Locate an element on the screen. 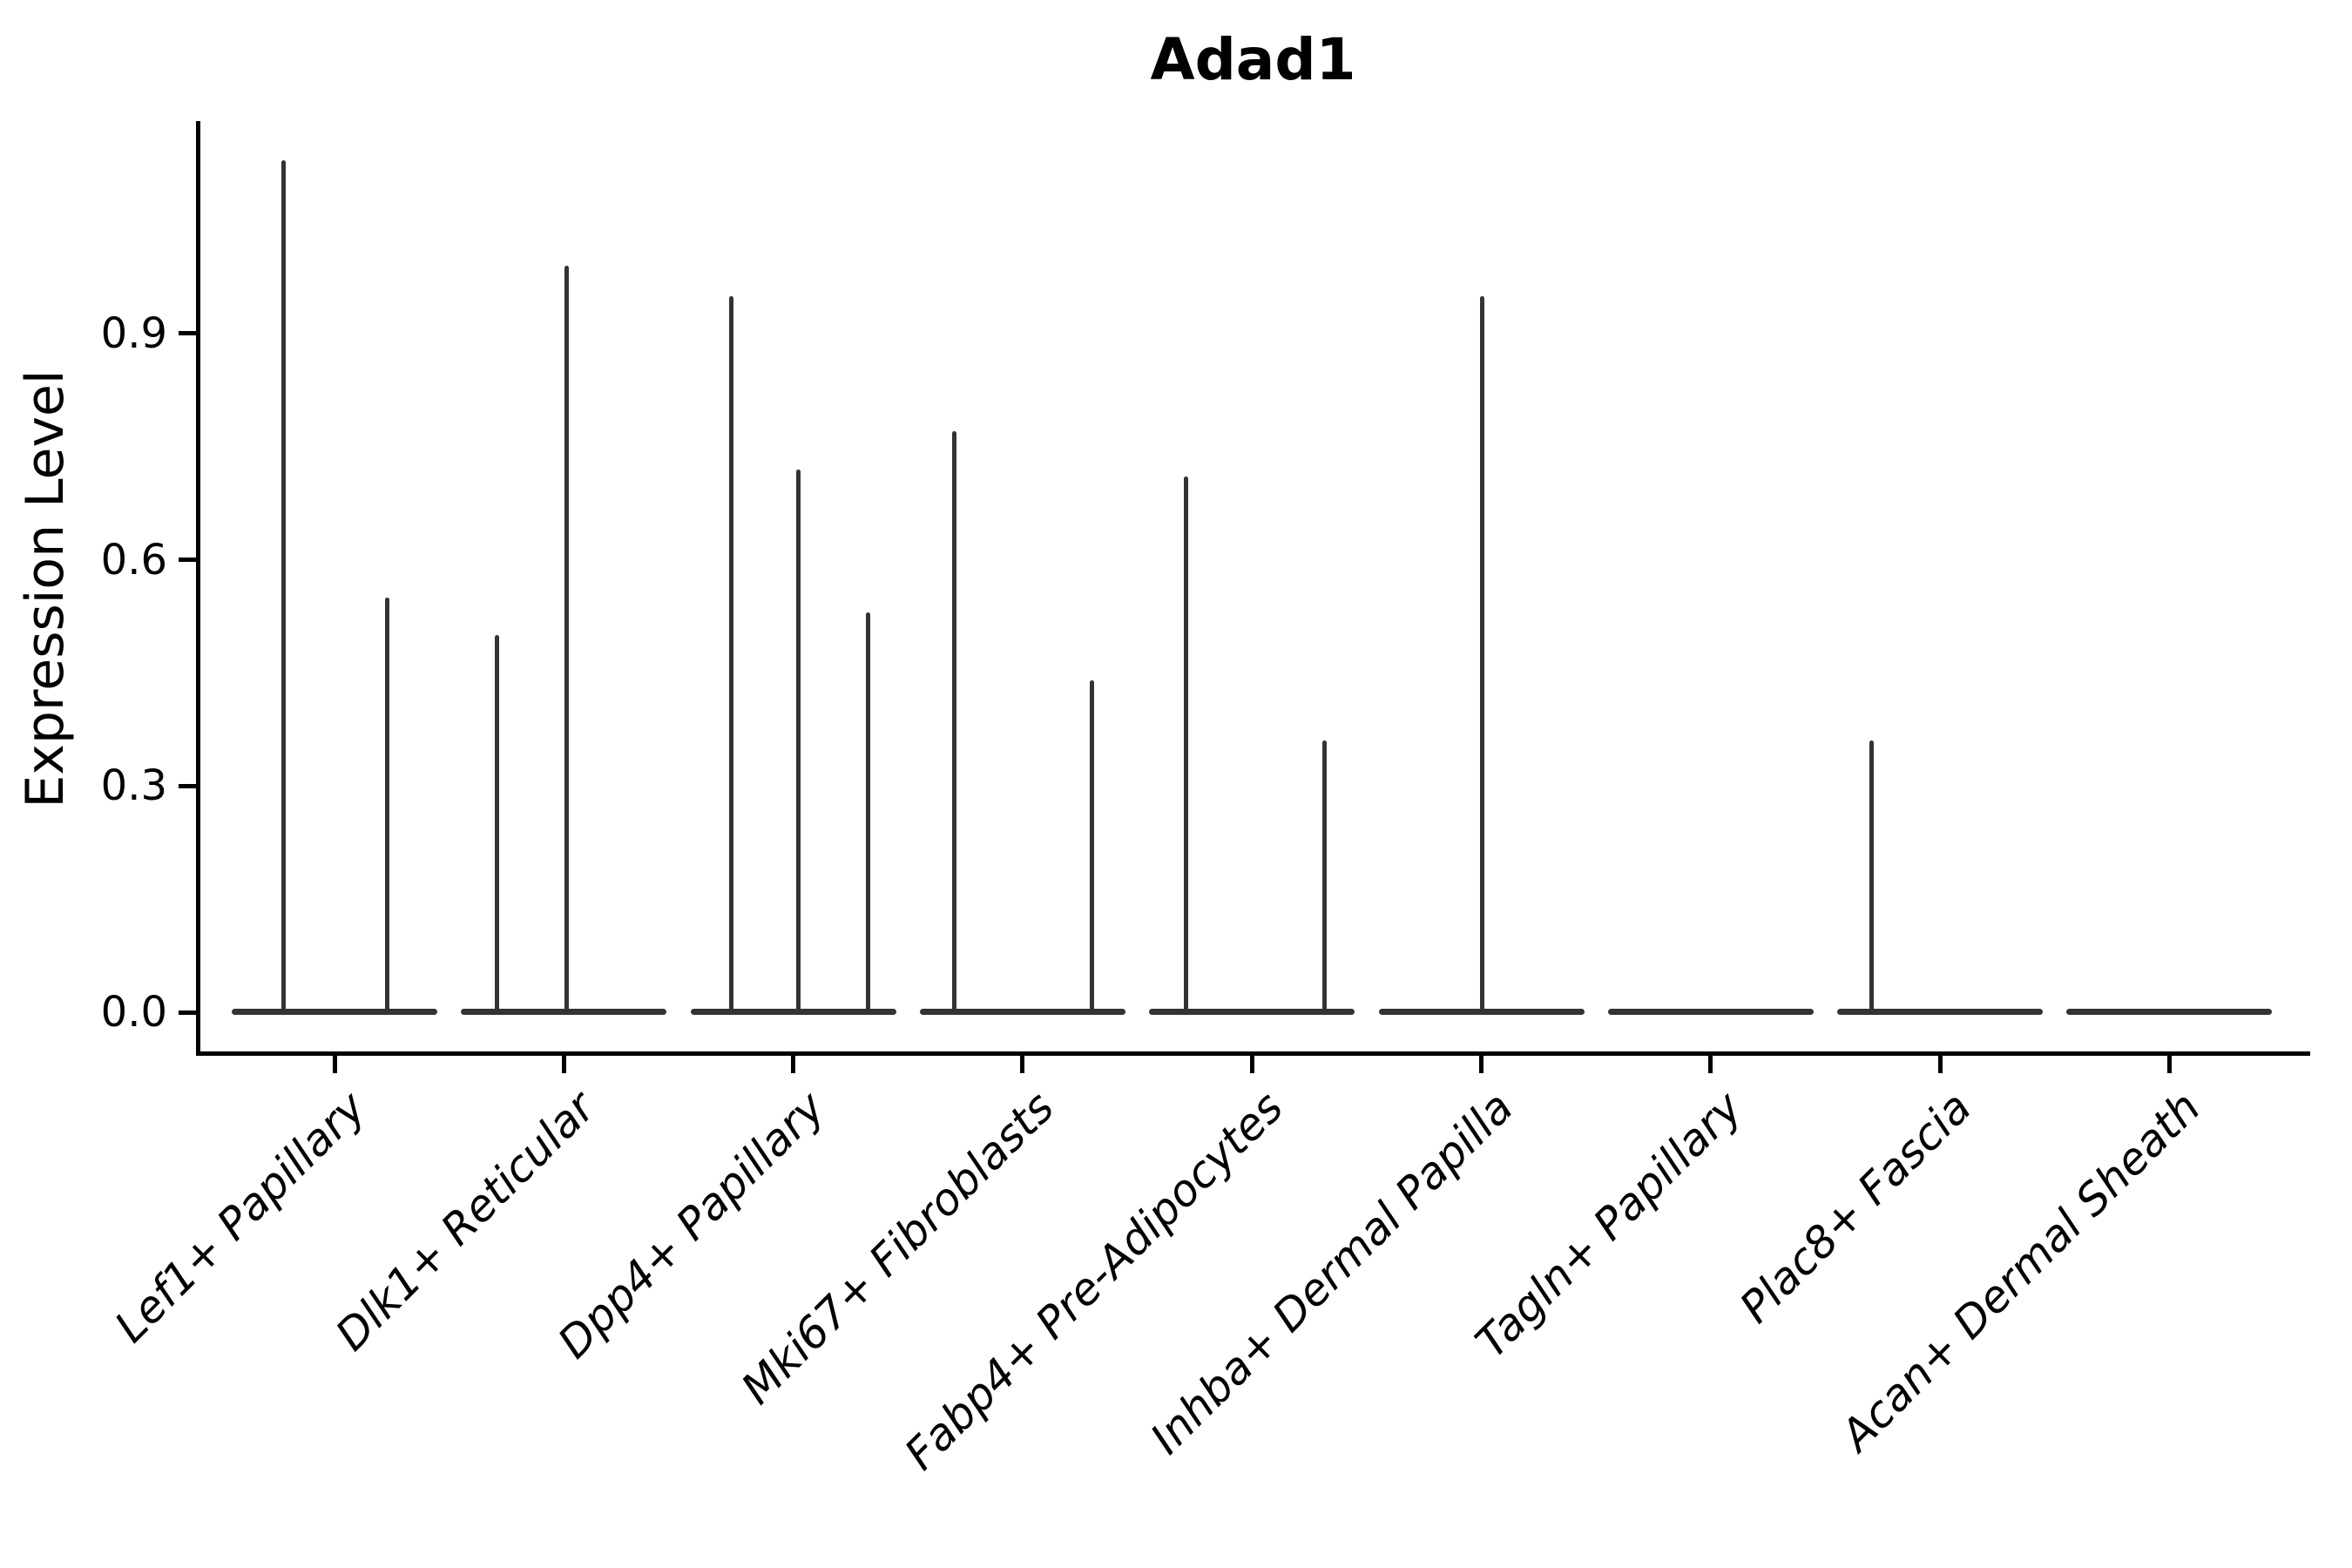  y-axis-label: Expression Level is located at coordinates (45, 588).